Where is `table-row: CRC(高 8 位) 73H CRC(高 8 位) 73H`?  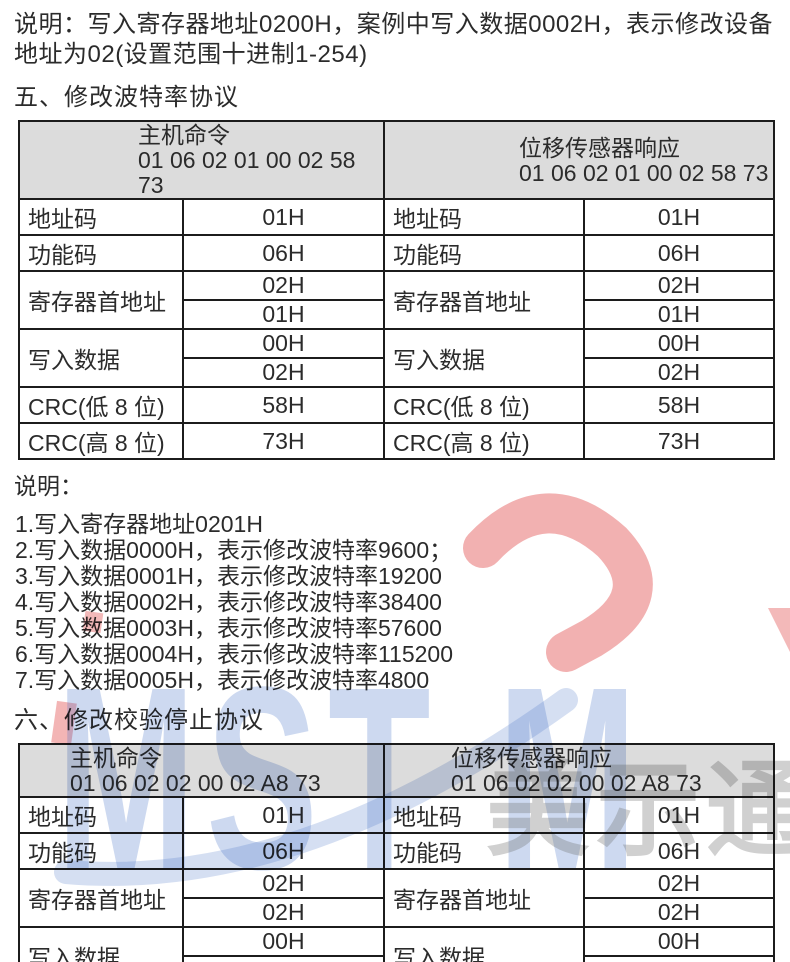
table-row: CRC(高 8 位) 73H CRC(高 8 位) 73H is located at coordinates (396, 441).